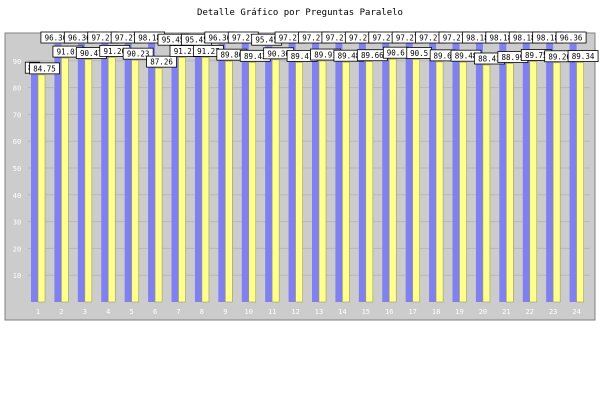 Image resolution: width=600 pixels, height=404 pixels. Describe the element at coordinates (17, 169) in the screenshot. I see `y-tick-label: 50` at that location.